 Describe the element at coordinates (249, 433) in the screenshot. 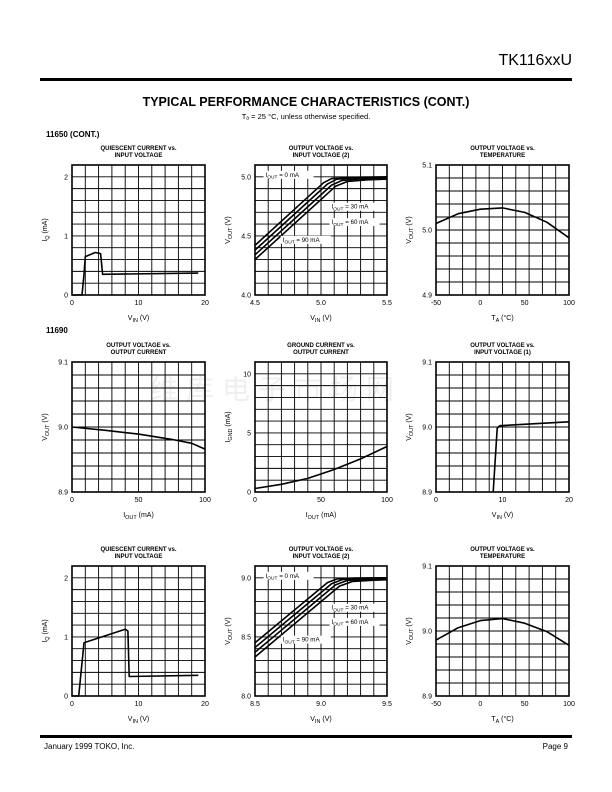

I see `y-tick-label: 5` at that location.